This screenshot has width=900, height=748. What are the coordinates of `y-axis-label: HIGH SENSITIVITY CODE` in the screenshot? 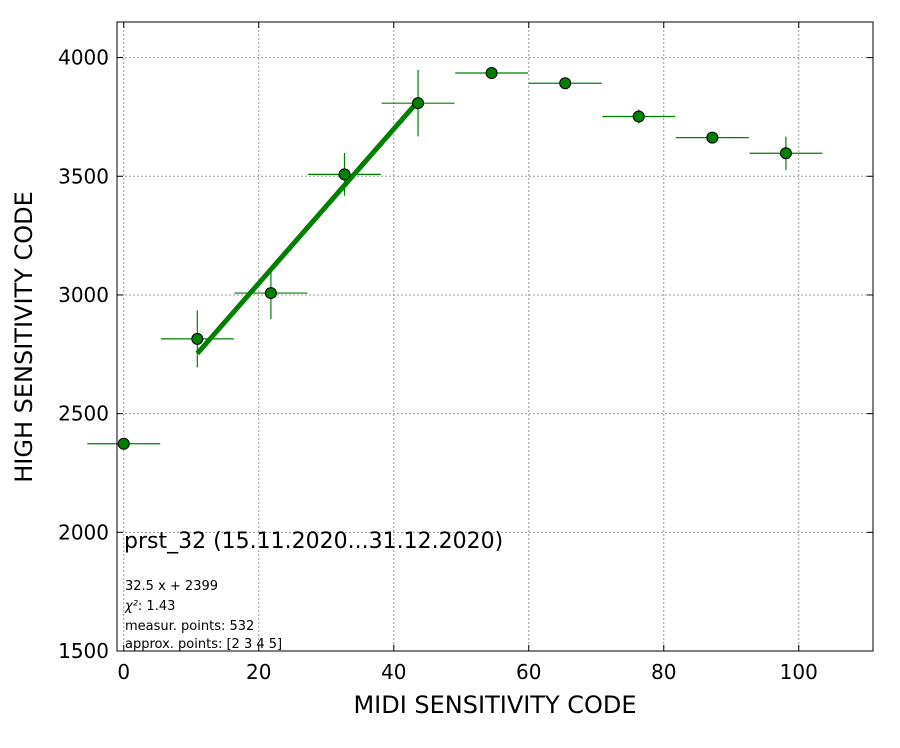 It's located at (24, 337).